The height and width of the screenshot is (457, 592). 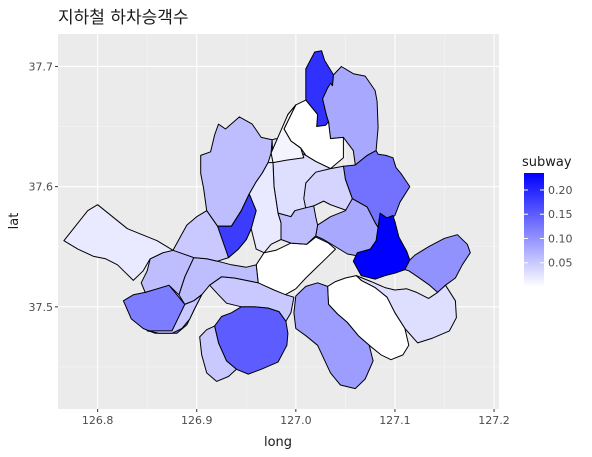 I want to click on x-axis-ticks: 126.8 126.9 127.0 127.1 127.2, so click(x=296, y=418).